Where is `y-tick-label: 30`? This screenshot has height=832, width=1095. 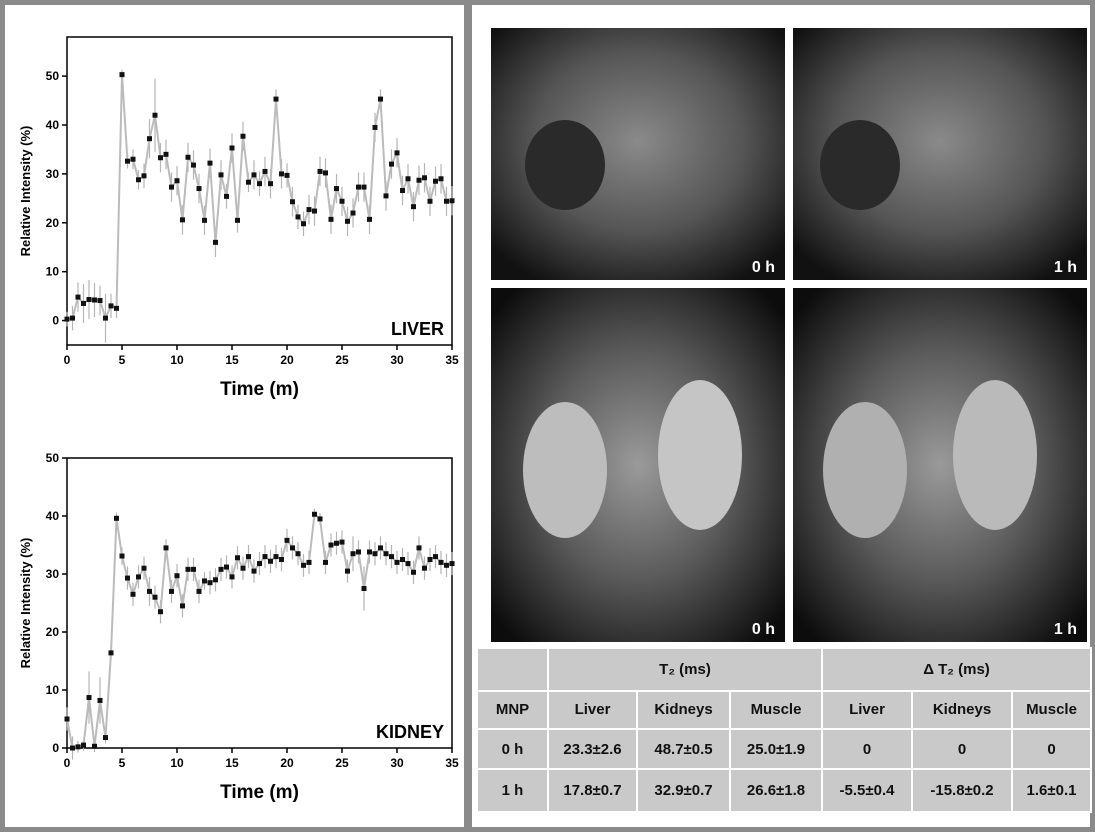
y-tick-label: 30 is located at coordinates (53, 574).